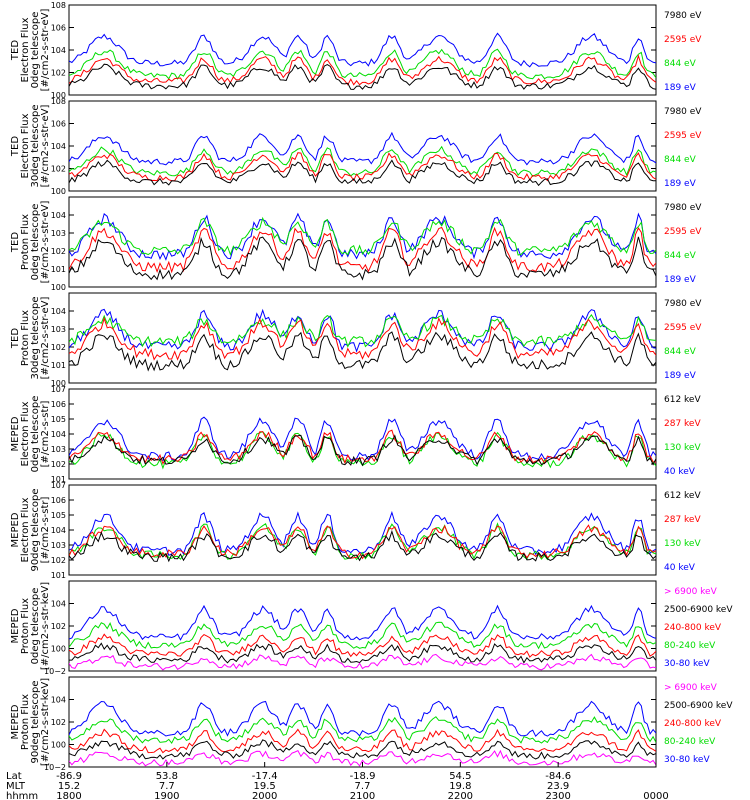 This screenshot has height=800, width=750. Describe the element at coordinates (45, 338) in the screenshot. I see `y-axis-label-line: [#/cm2-s-str-eV]` at that location.